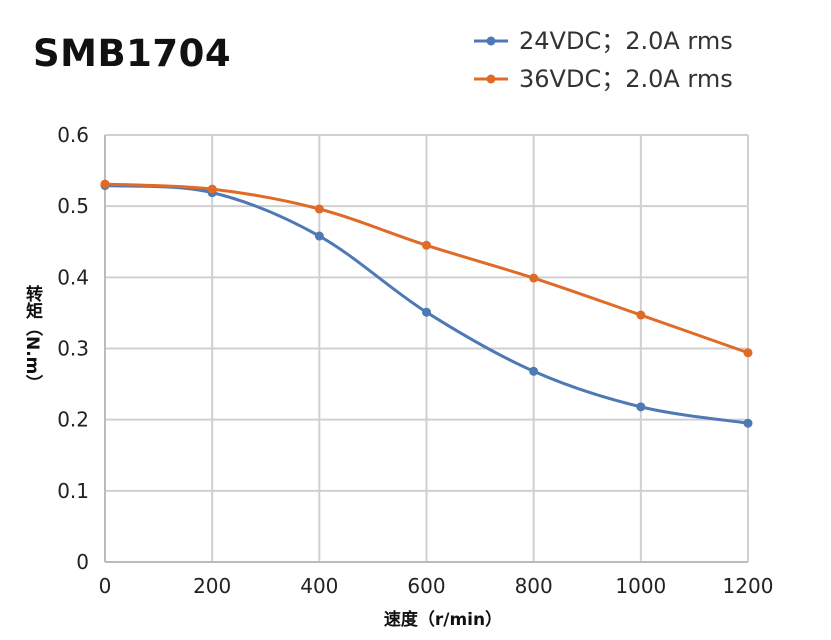 Image resolution: width=831 pixels, height=640 pixels. I want to click on y-tick-label: 0.2, so click(73, 420).